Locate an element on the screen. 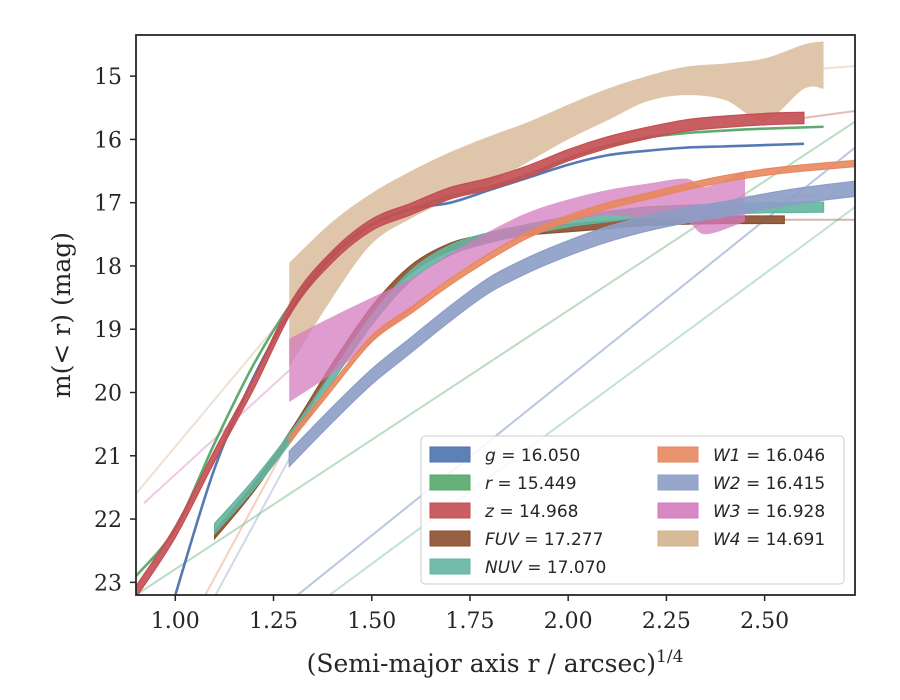 The height and width of the screenshot is (700, 900). legend-label: r = 15.449 is located at coordinates (531, 484).